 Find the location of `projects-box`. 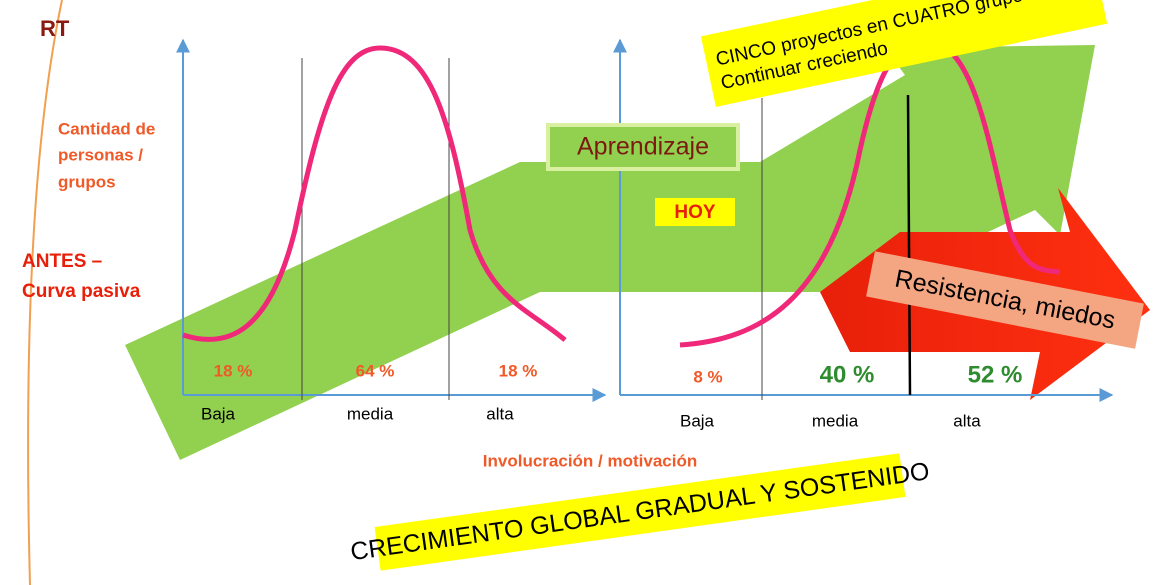

projects-box is located at coordinates (904, 53).